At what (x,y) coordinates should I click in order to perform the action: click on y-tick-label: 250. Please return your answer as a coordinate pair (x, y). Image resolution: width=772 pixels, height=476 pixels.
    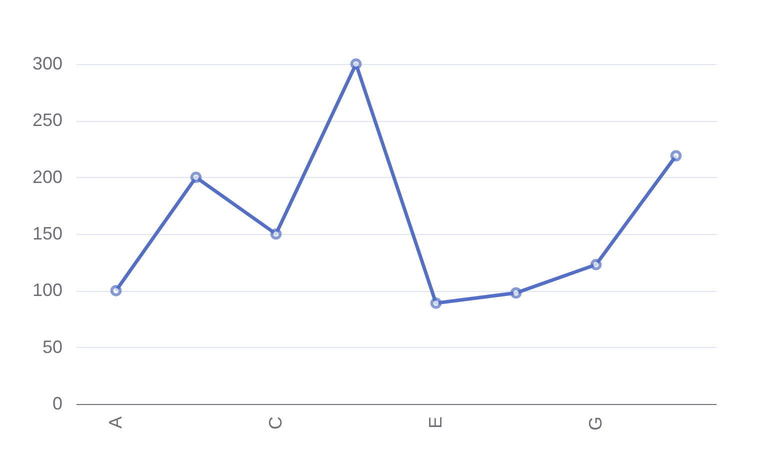
    Looking at the image, I should click on (47, 120).